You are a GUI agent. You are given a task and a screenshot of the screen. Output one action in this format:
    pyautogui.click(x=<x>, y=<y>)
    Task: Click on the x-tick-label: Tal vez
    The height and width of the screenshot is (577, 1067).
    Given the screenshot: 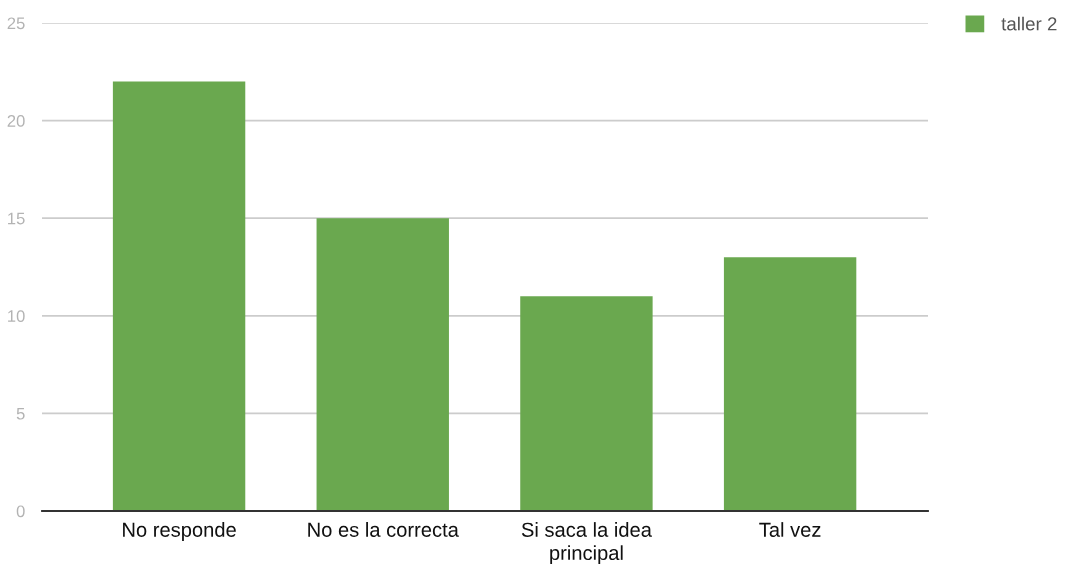 What is the action you would take?
    pyautogui.click(x=790, y=529)
    